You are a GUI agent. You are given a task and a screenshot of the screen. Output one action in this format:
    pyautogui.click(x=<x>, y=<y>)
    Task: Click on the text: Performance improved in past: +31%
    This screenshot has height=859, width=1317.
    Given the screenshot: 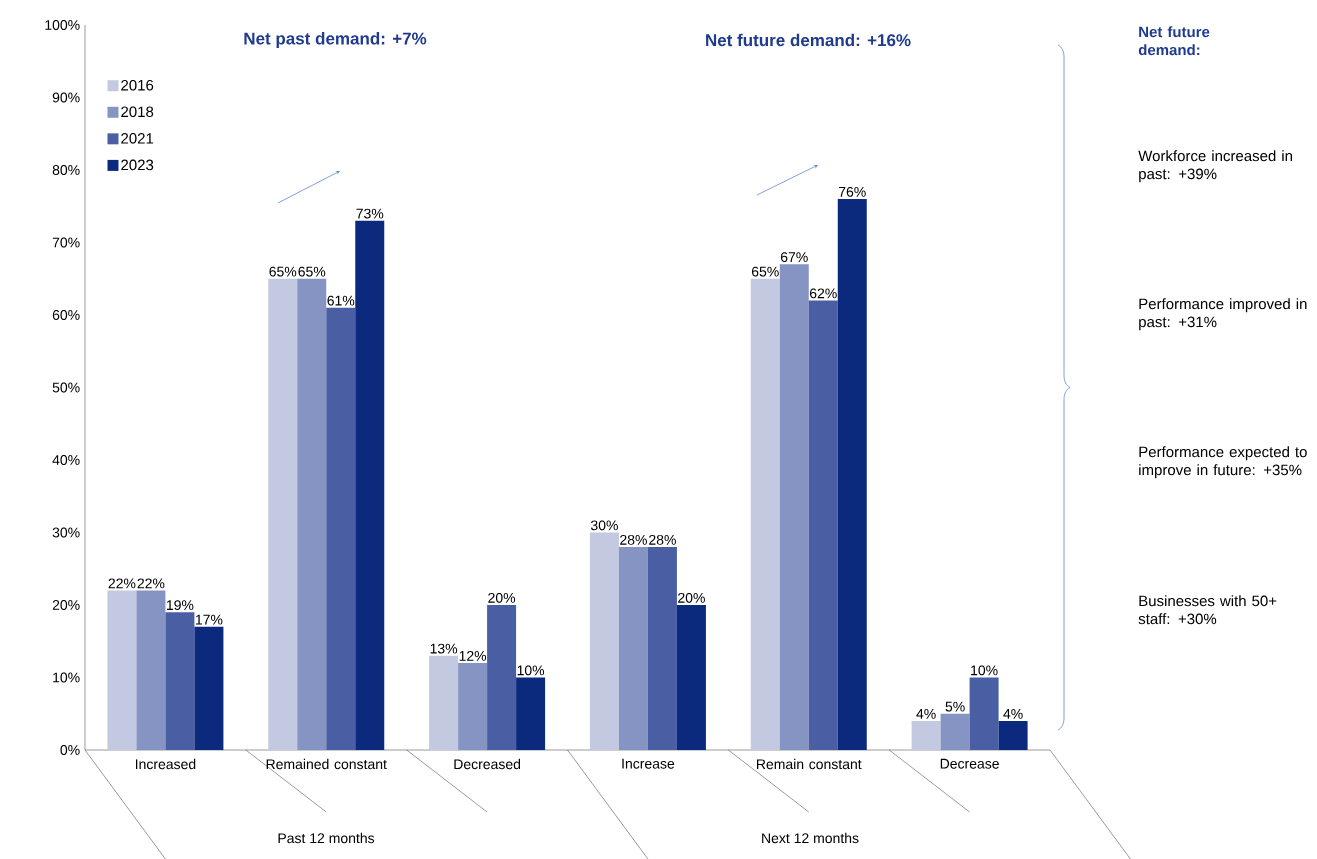 What is the action you would take?
    pyautogui.click(x=1223, y=314)
    